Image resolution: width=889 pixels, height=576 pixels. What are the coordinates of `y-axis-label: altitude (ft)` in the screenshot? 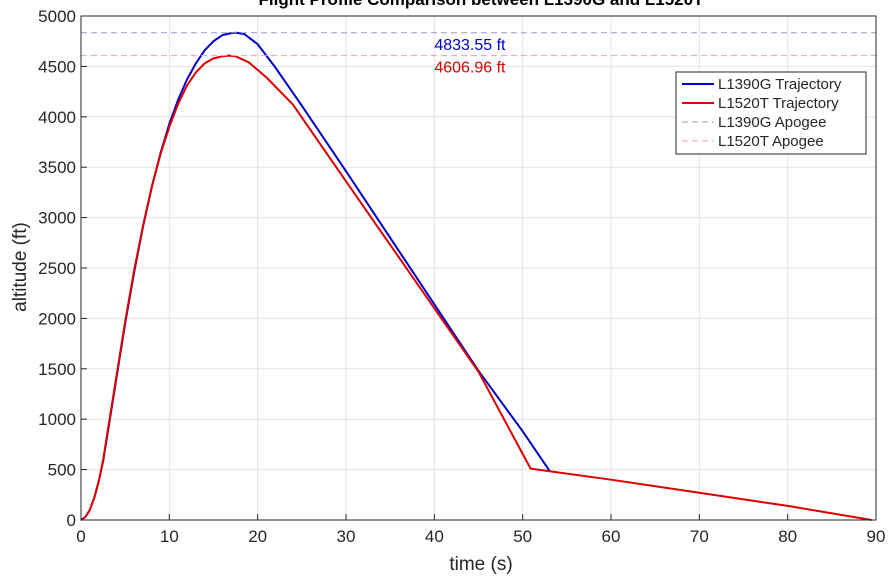 It's located at (20, 267).